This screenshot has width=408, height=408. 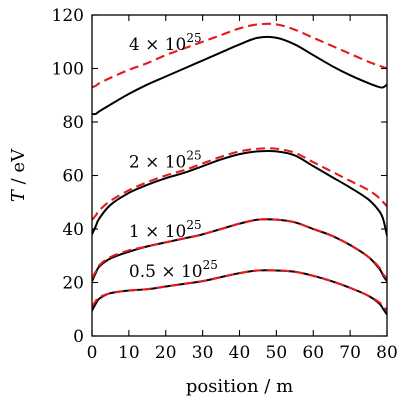 What do you see at coordinates (350, 353) in the screenshot?
I see `x-tick-label: 70` at bounding box center [350, 353].